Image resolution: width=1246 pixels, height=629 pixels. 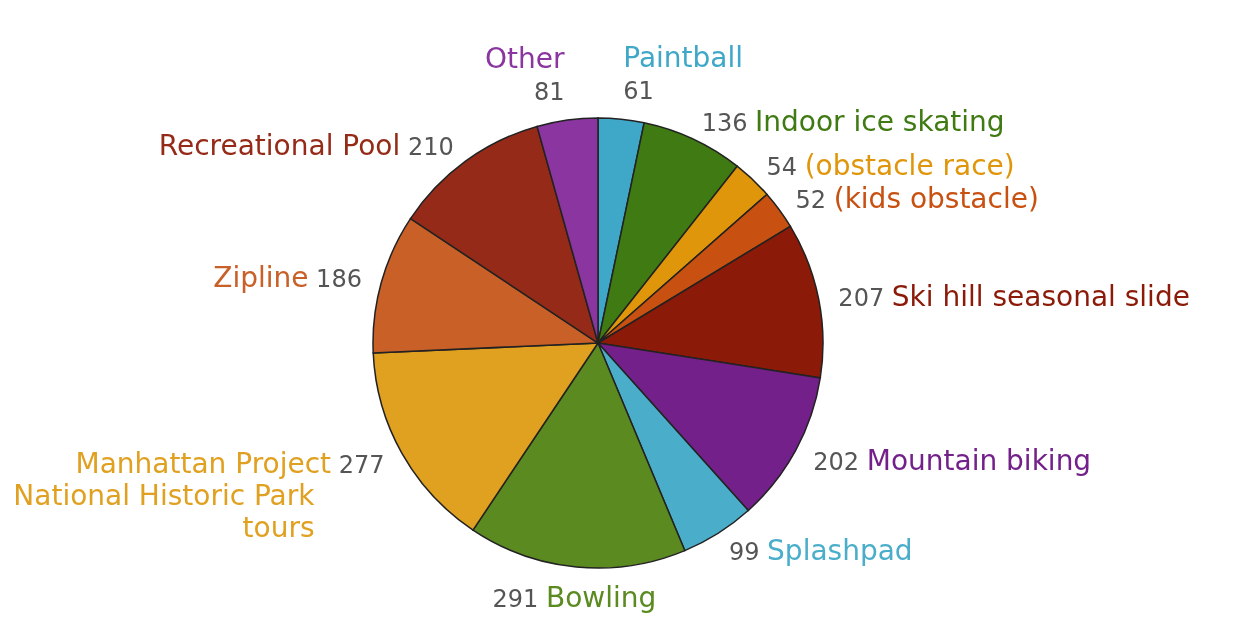 I want to click on slice-label: (kids obstacle), so click(x=936, y=199).